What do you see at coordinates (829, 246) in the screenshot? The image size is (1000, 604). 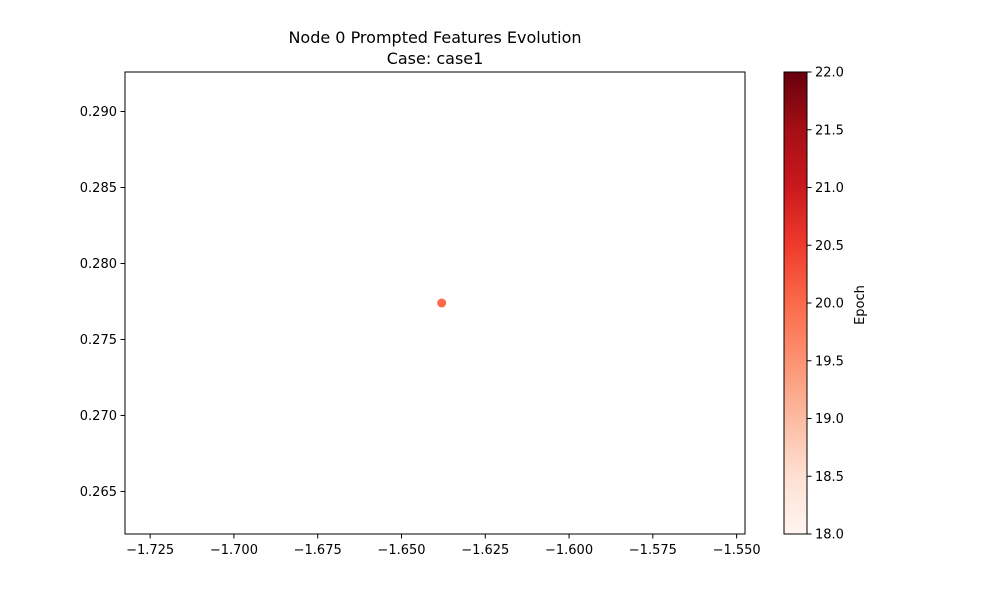 I see `colorbar-tick-label: 20.5` at bounding box center [829, 246].